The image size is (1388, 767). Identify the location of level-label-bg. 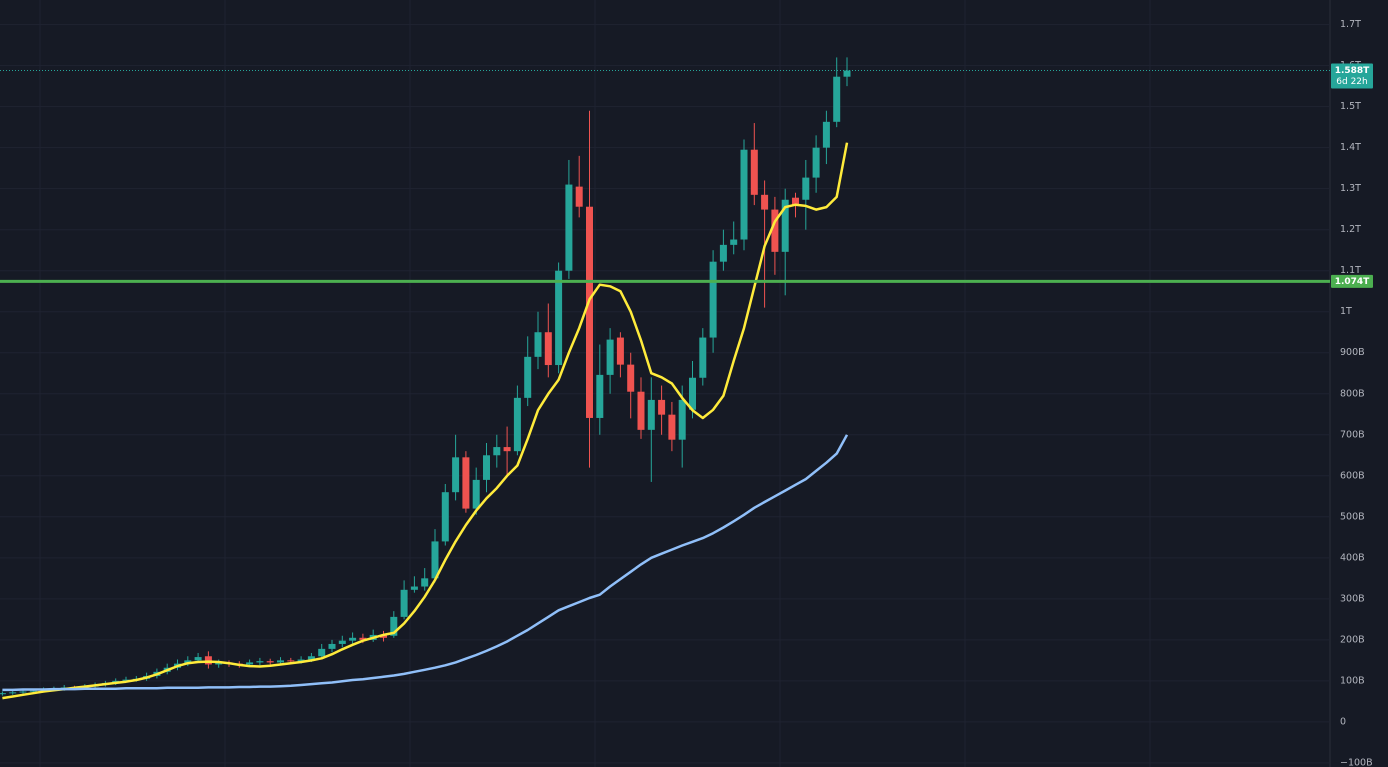
(1352, 281).